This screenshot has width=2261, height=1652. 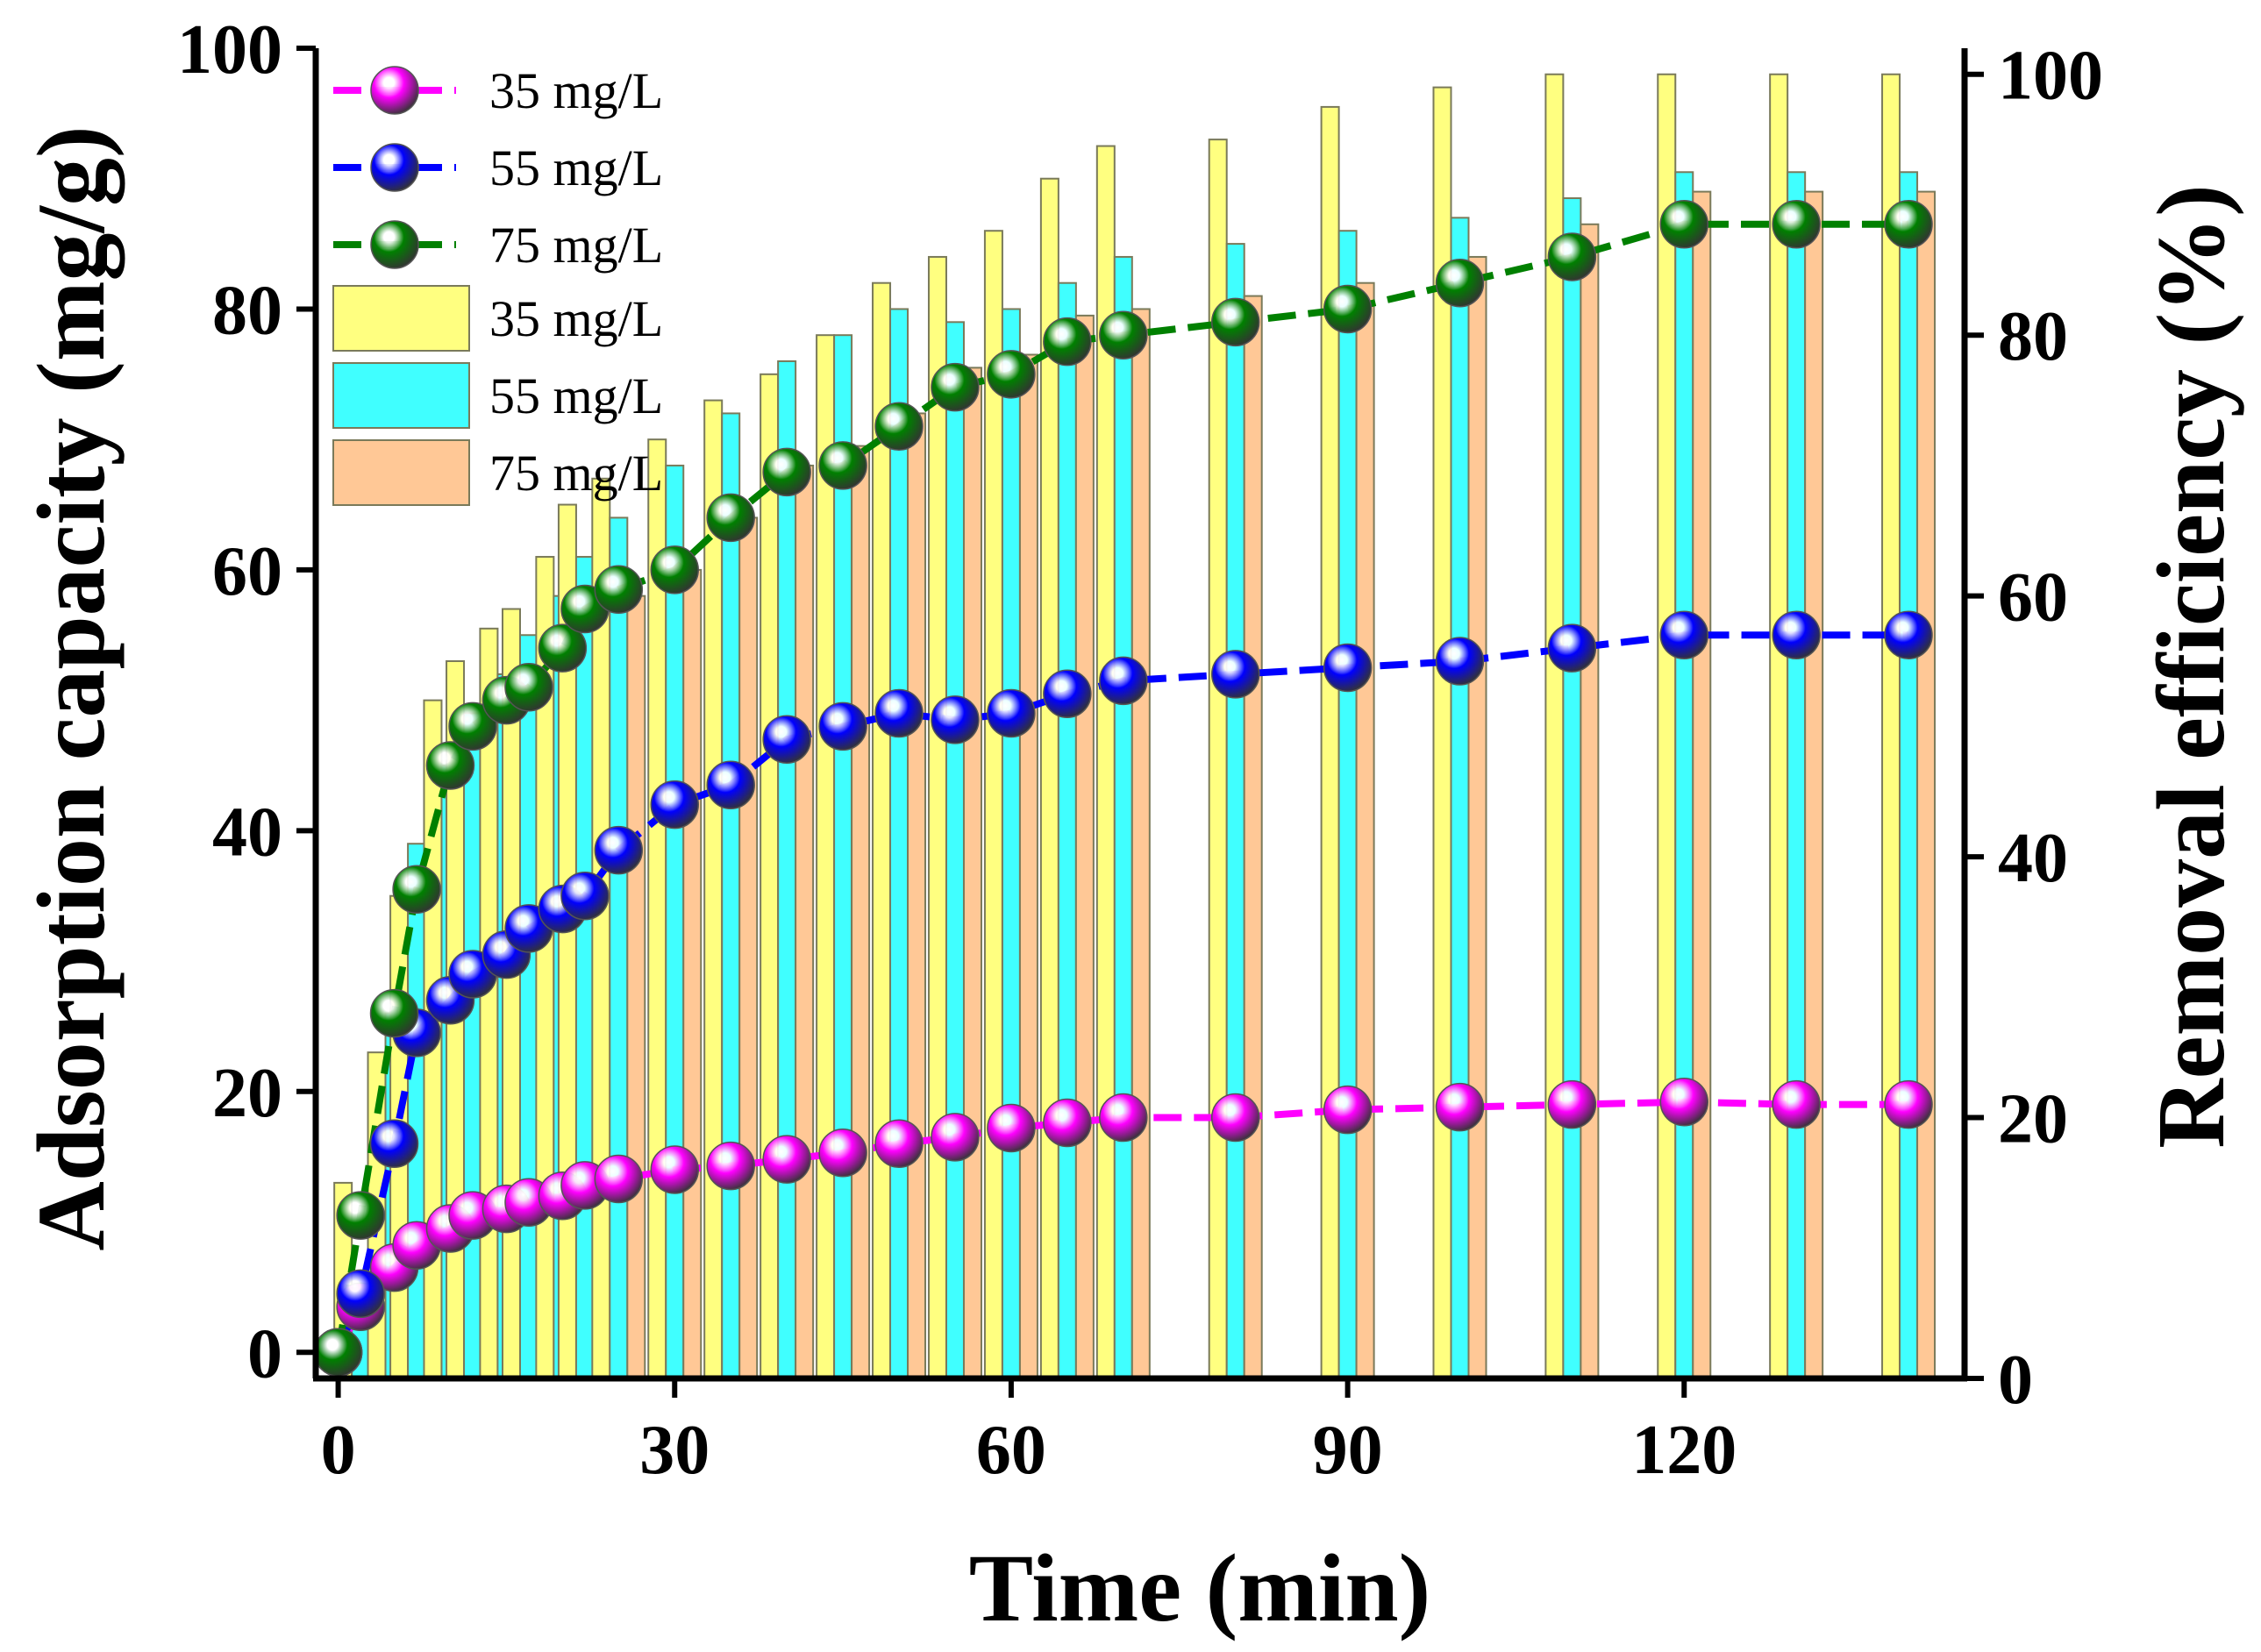 I want to click on x-tick-label-4: 120, so click(x=1684, y=1450).